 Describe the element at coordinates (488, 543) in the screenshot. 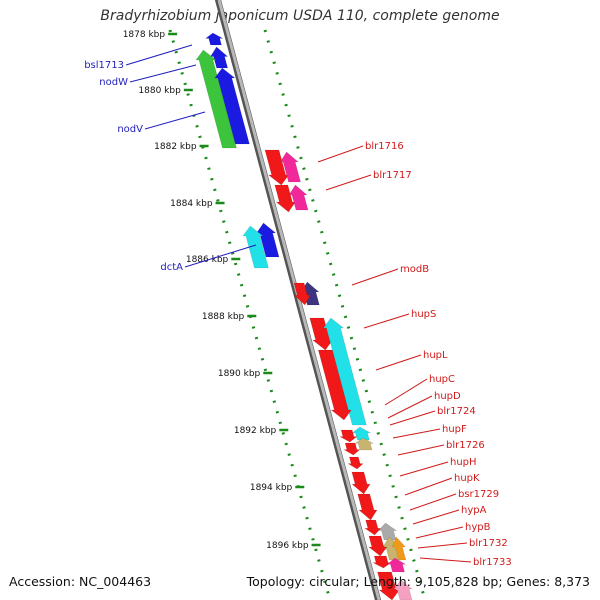

I see `gene-label: blr1732` at that location.